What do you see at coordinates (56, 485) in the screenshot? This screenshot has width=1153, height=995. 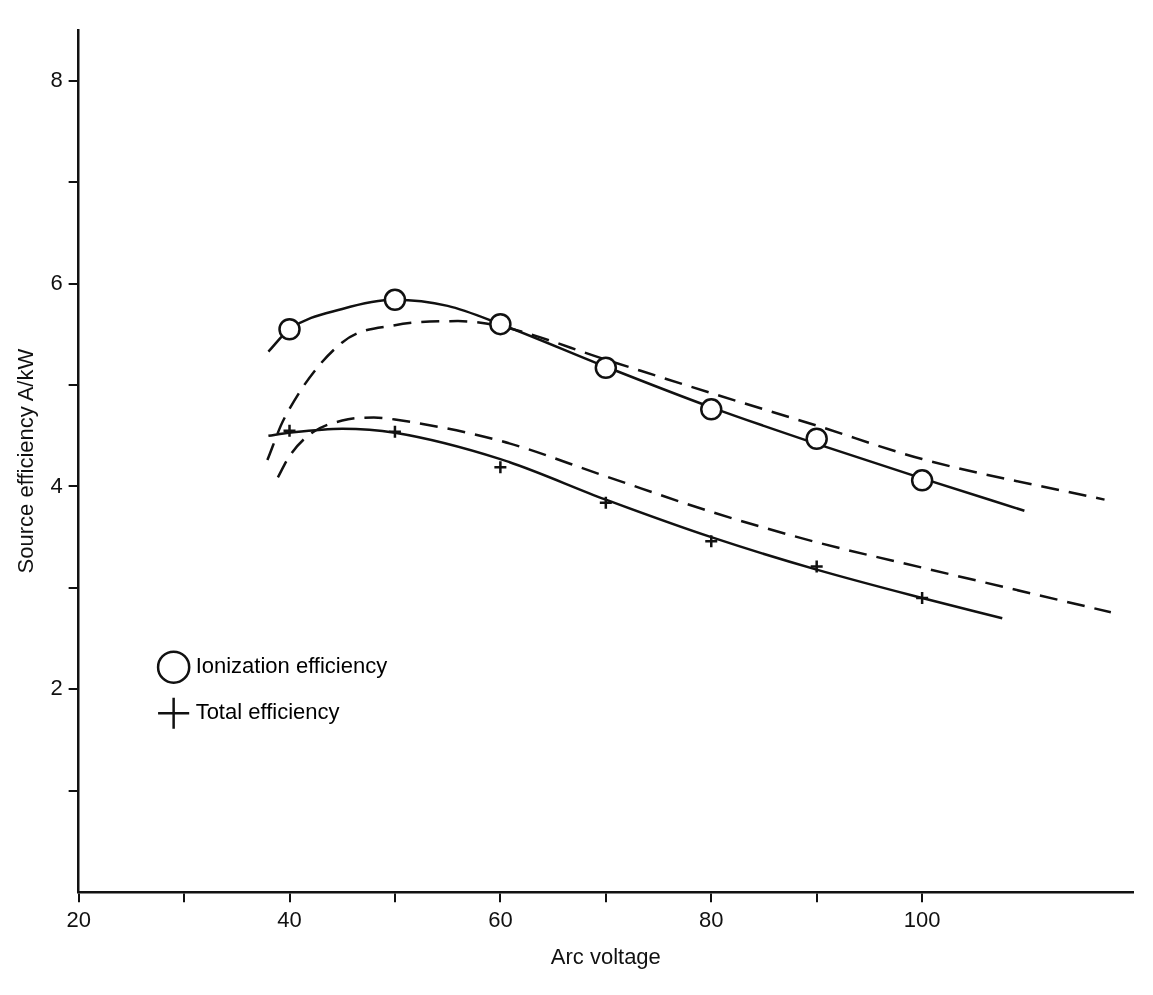 I see `y-tick-label: 4` at bounding box center [56, 485].